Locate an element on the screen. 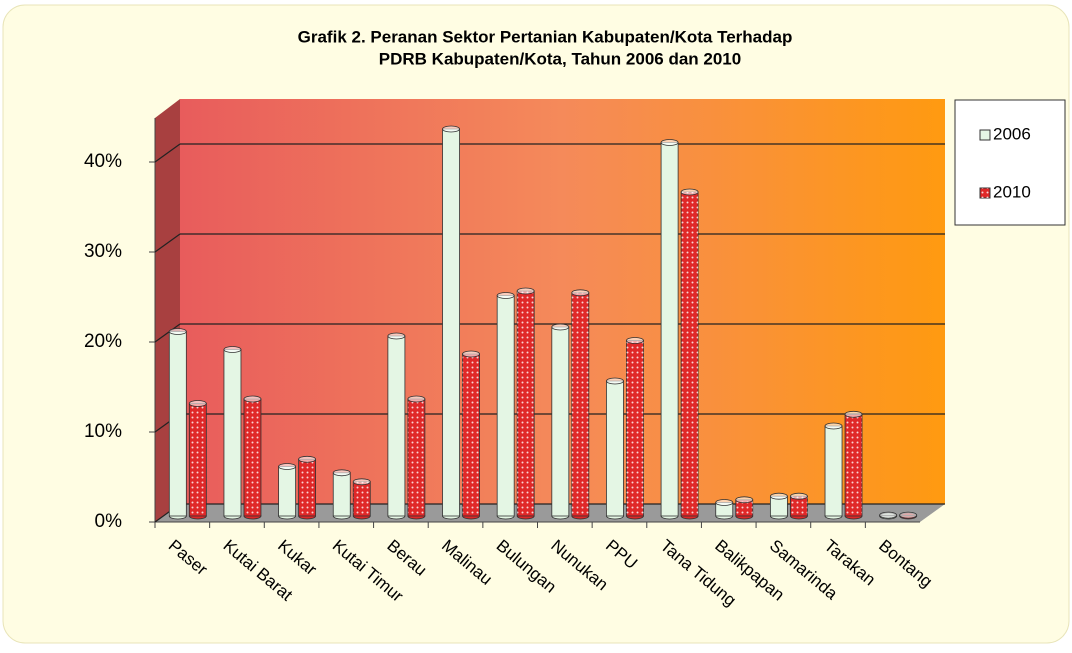 The image size is (1072, 653). y-tick-label: 0% is located at coordinates (109, 521).